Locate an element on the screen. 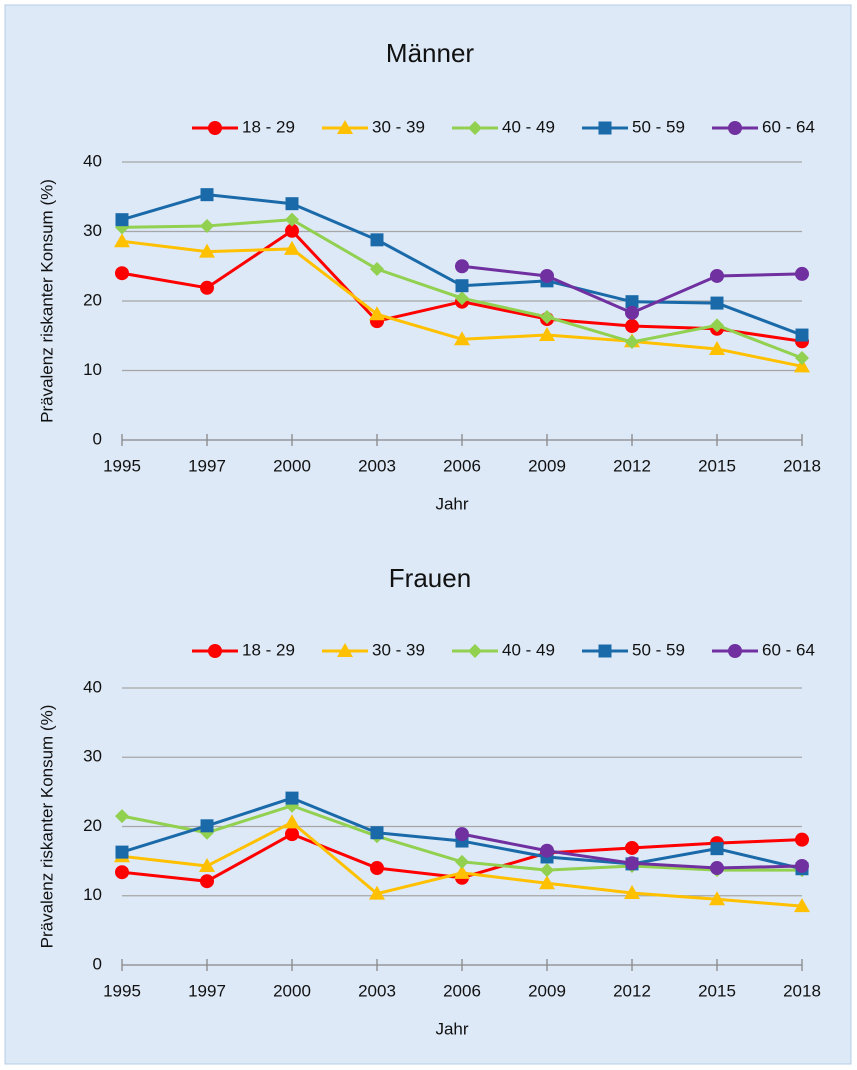 The width and height of the screenshot is (857, 1070). x-tick-label: 1997 is located at coordinates (207, 990).